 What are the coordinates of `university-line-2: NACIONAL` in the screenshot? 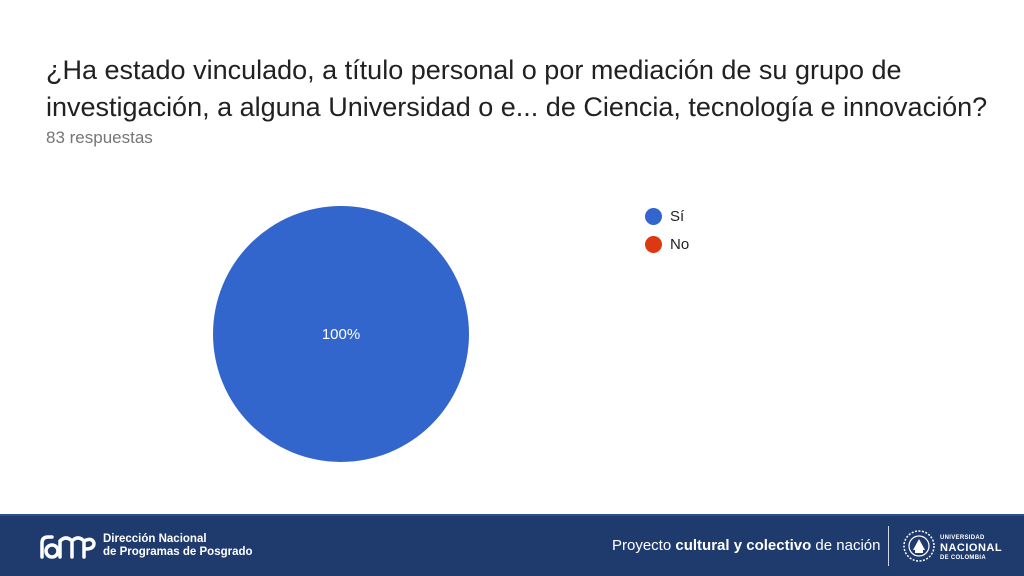 It's located at (971, 548).